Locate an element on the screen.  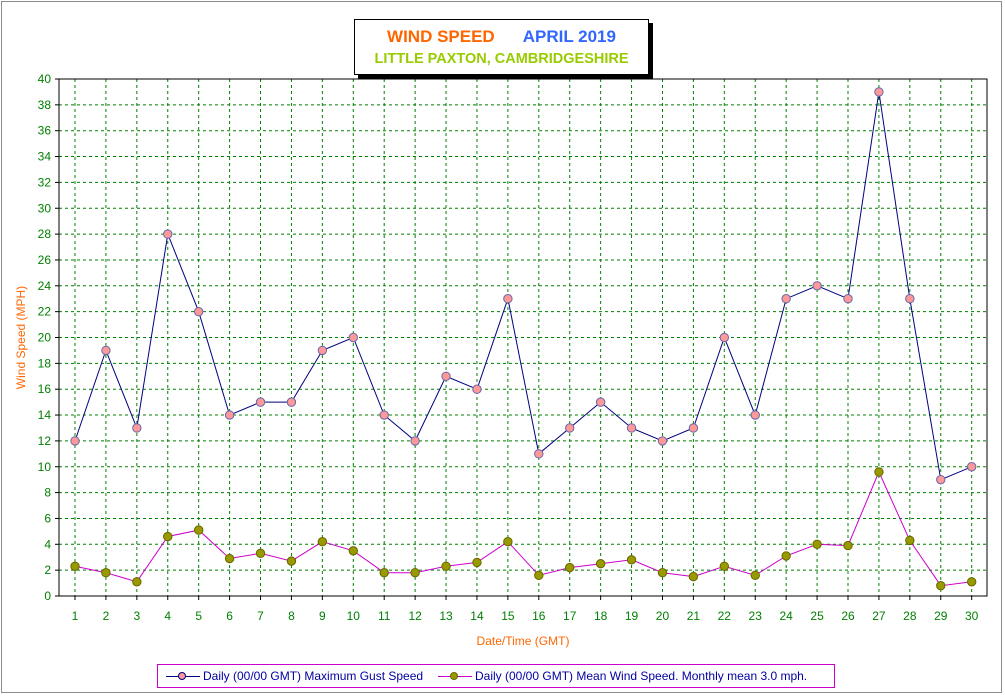
legend-swatch-mean is located at coordinates (455, 676).